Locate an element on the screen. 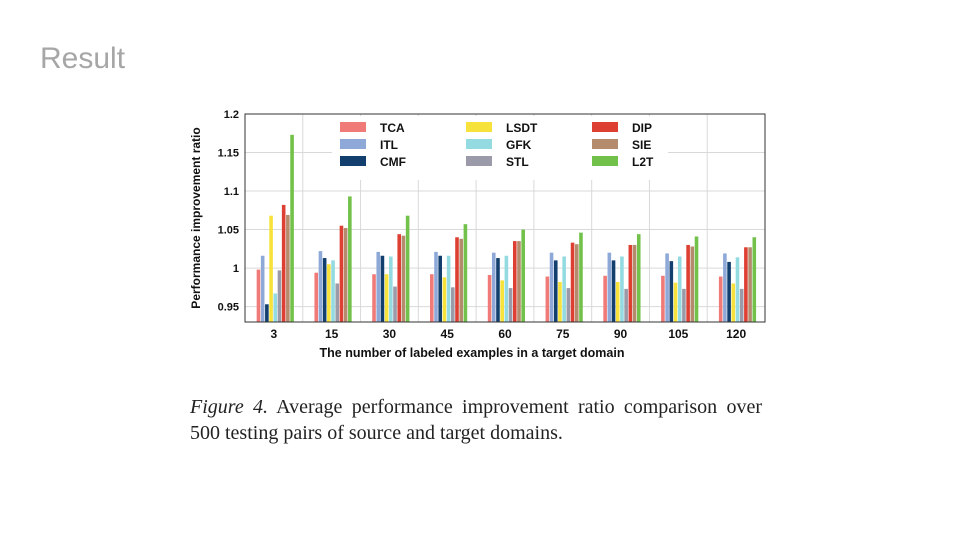 Image resolution: width=960 pixels, height=540 pixels. legend-label-l2t: L2T is located at coordinates (643, 162).